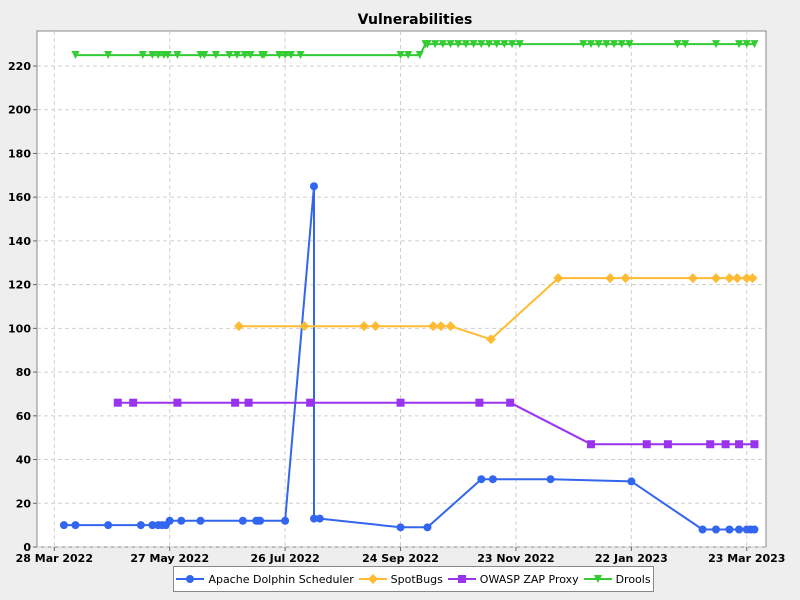 This screenshot has width=800, height=600. What do you see at coordinates (746, 558) in the screenshot?
I see `x-tick-label: 23 Mar 2023` at bounding box center [746, 558].